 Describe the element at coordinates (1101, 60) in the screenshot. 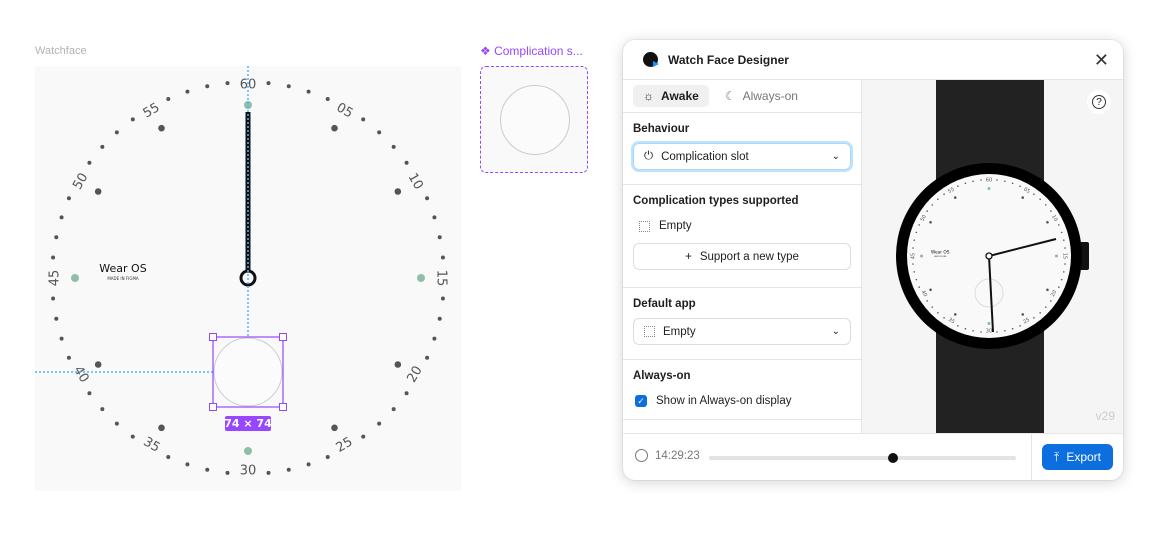

I see `close-icon: ✕` at that location.